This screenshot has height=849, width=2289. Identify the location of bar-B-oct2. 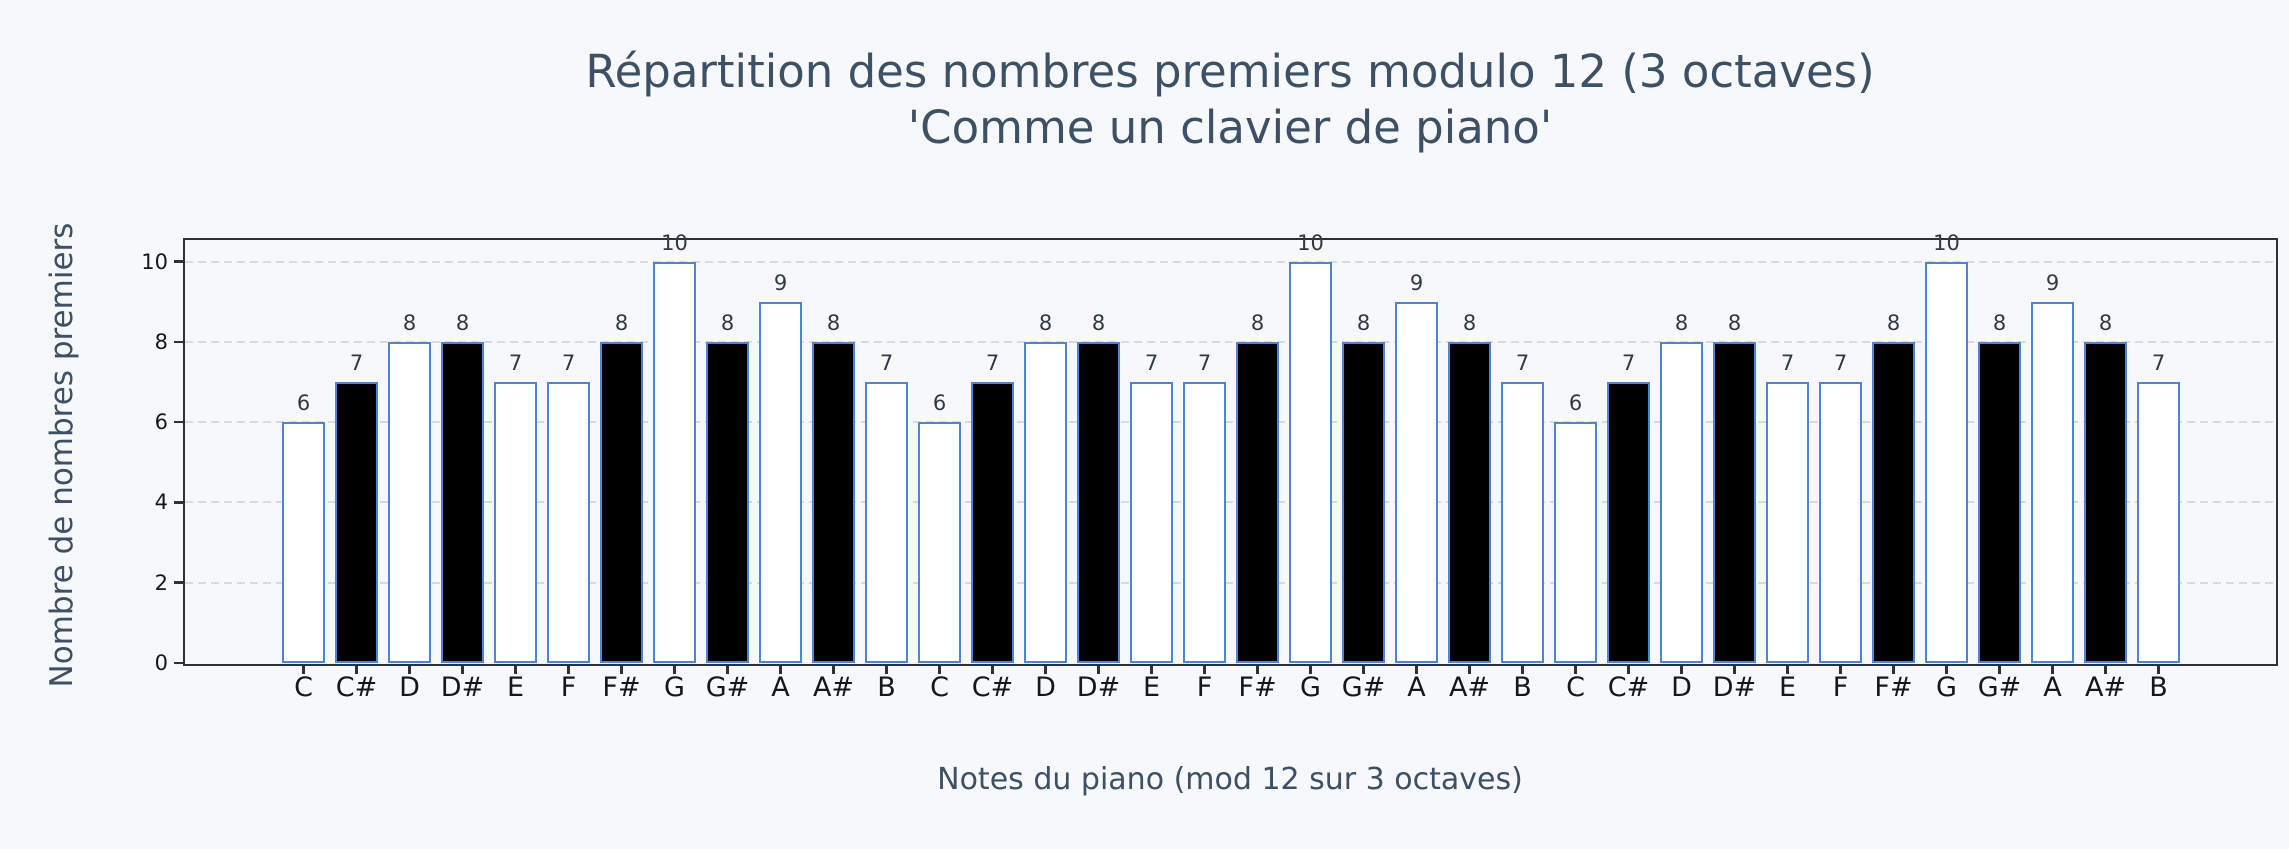
(1522, 522).